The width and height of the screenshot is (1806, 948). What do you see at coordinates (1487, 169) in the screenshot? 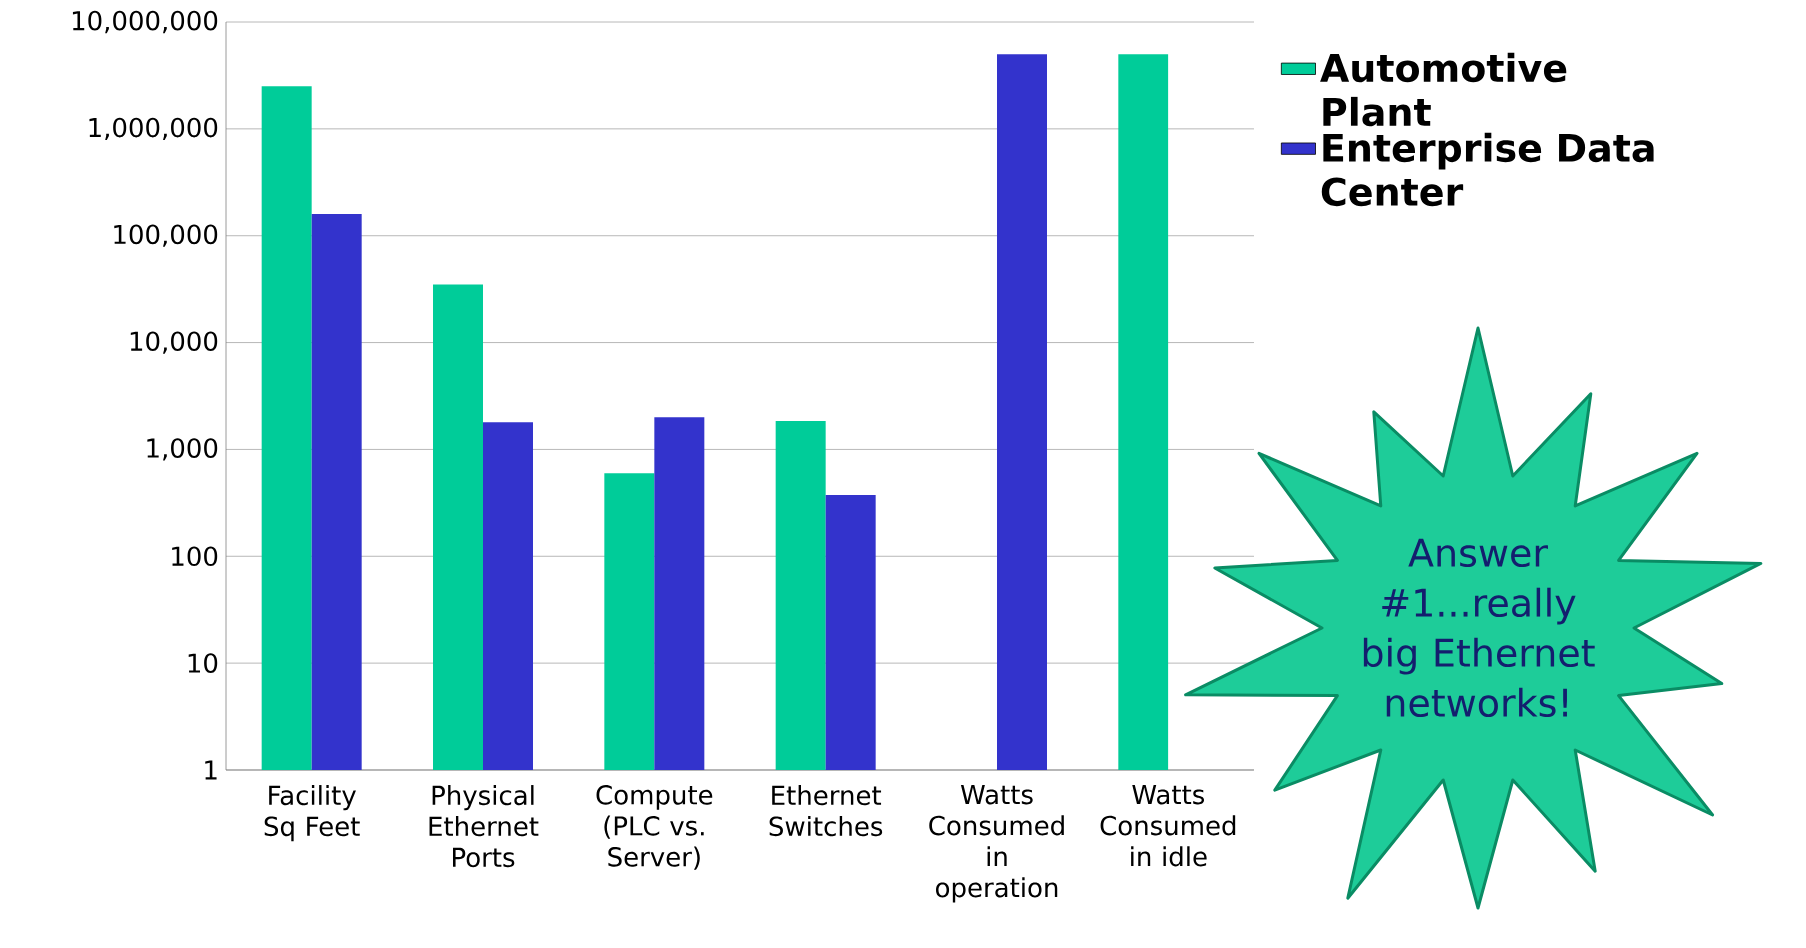
I see `legend-label: Enterprise Data Center` at bounding box center [1487, 169].